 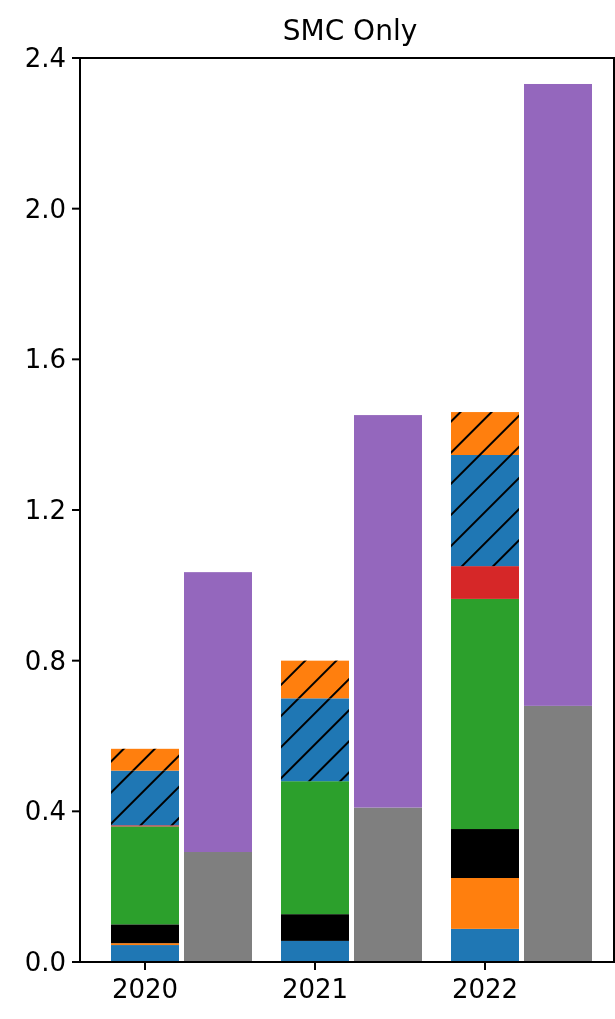 I want to click on y-tick-label: 1.2, so click(x=45, y=510).